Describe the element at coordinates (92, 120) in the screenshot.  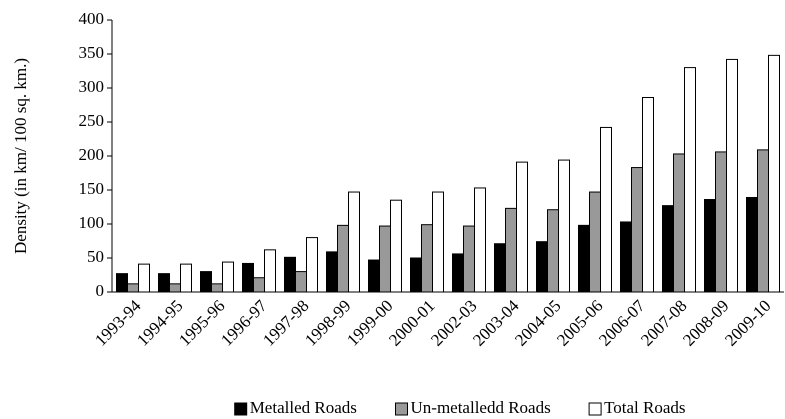
I see `y-tick-label: 250` at that location.